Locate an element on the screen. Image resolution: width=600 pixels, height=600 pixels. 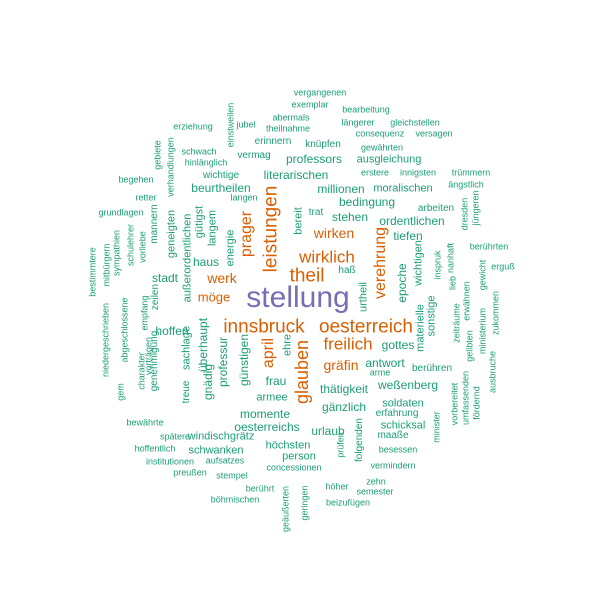
word-knupfen: knüpfen is located at coordinates (323, 144).